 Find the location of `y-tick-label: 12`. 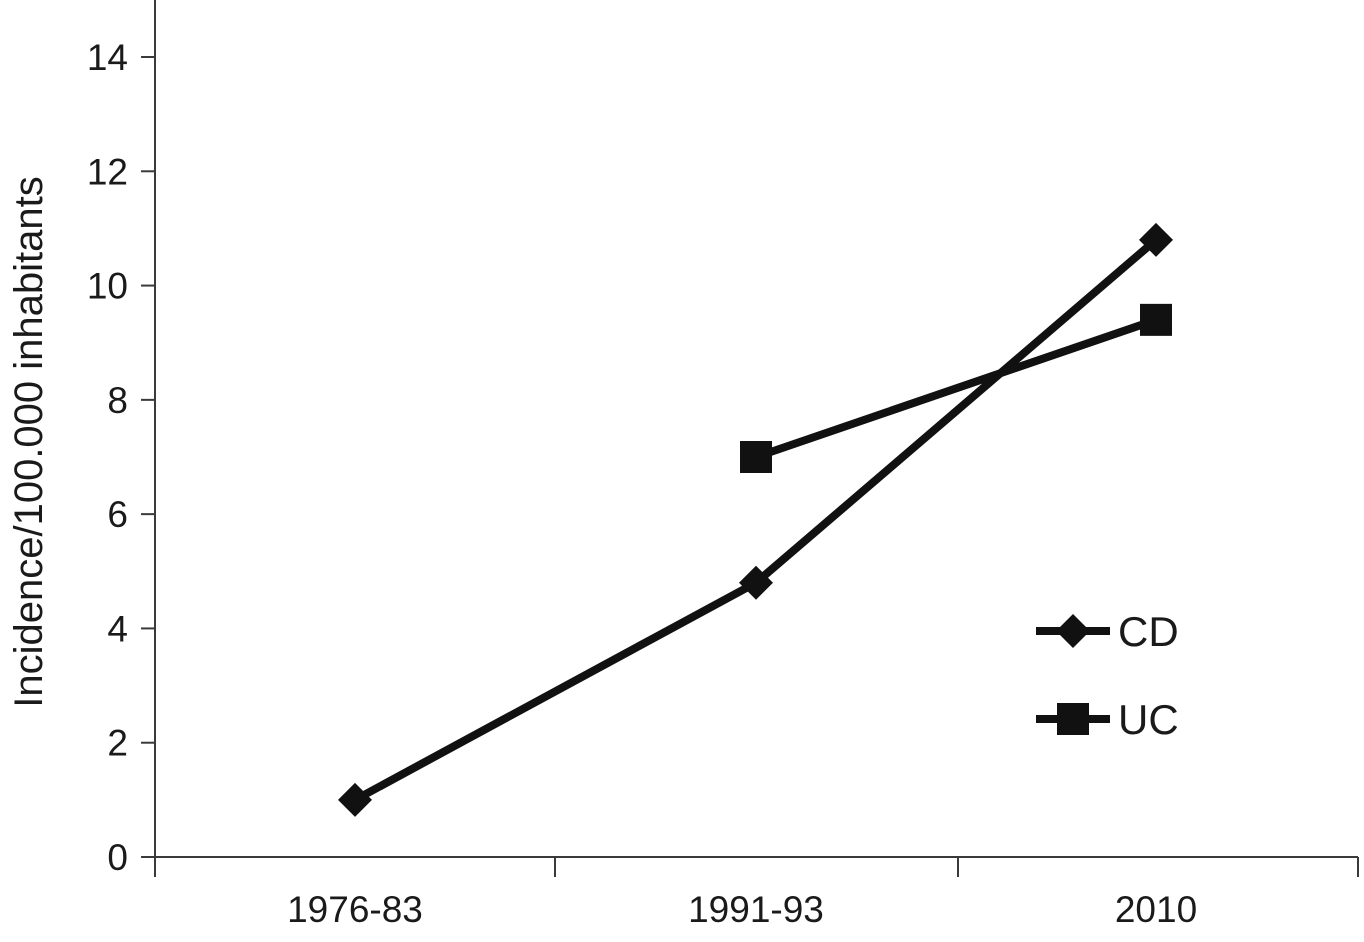

y-tick-label: 12 is located at coordinates (107, 171).